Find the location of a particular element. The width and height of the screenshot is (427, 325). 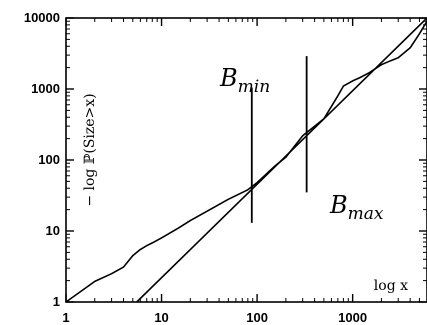

label-b-max: Bmax is located at coordinates (356, 207).